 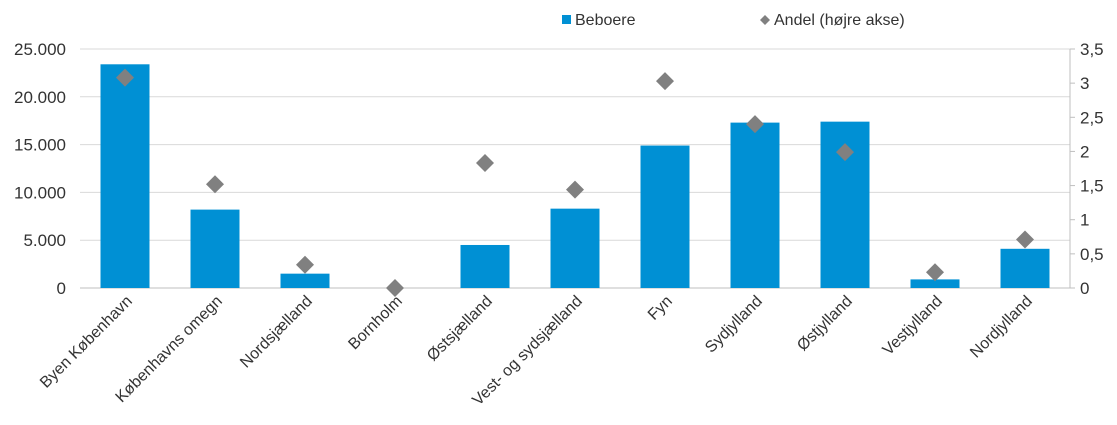 What do you see at coordinates (40, 97) in the screenshot?
I see `left-tick-label: 20.000` at bounding box center [40, 97].